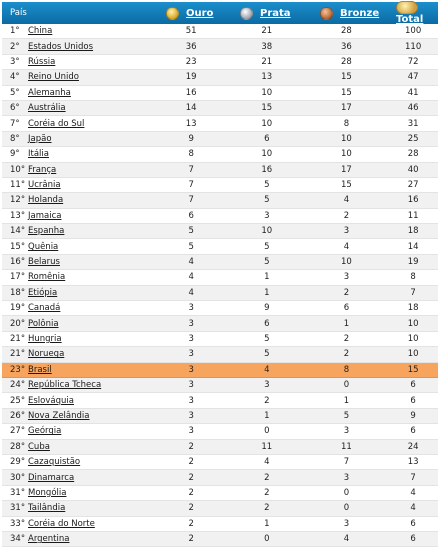 This screenshot has height=549, width=440. I want to click on country-link: Mongólia, so click(47, 492).